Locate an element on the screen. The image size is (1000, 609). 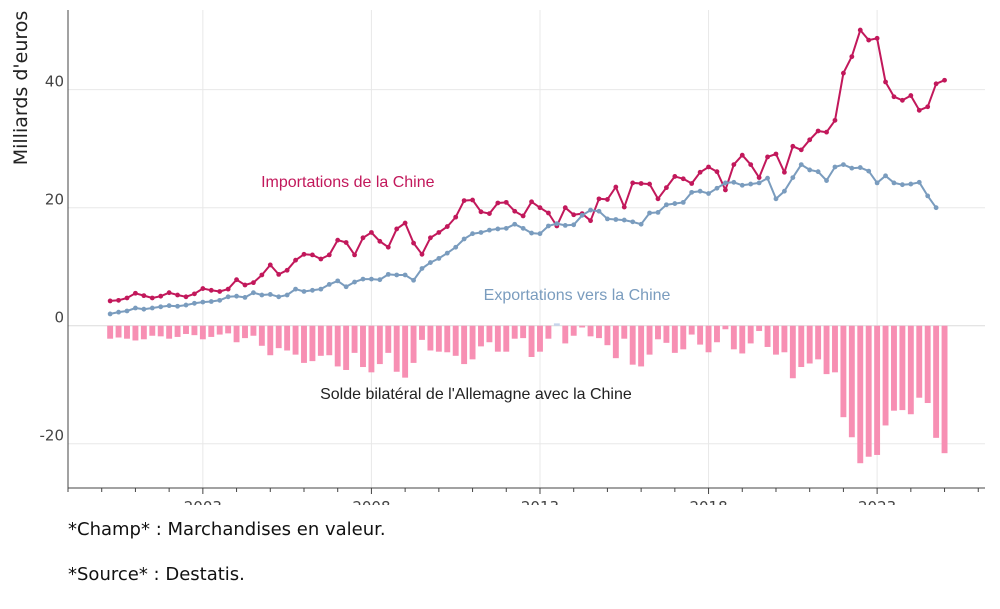
x-tick-label-2023: 2023 is located at coordinates (877, 501).